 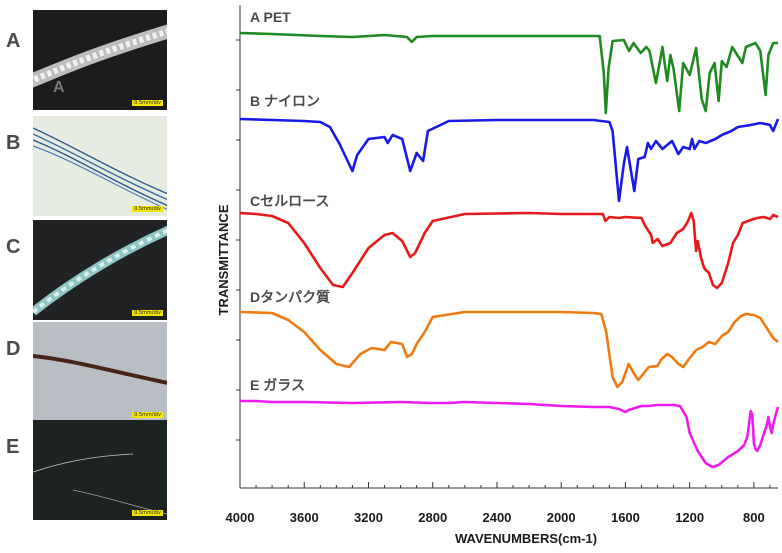 I want to click on photo-e: 0.5mm/div, so click(x=100, y=470).